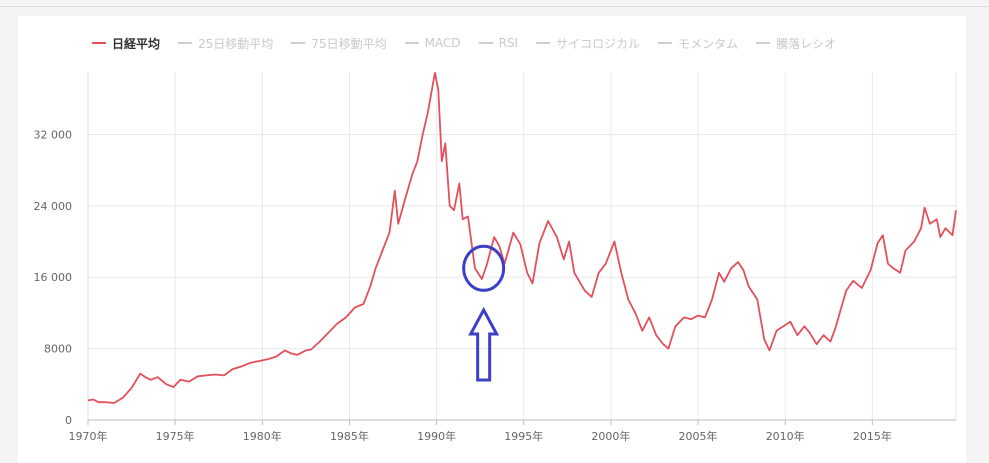 This screenshot has width=989, height=463. I want to click on legend-item-4: RSI, so click(498, 43).